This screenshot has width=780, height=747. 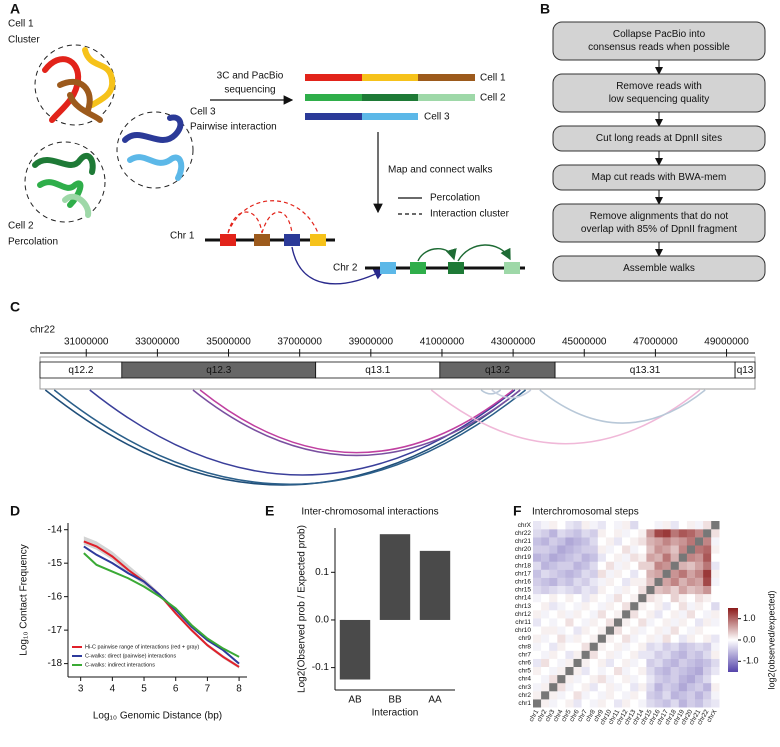 What do you see at coordinates (511, 394) in the screenshot?
I see `arc` at bounding box center [511, 394].